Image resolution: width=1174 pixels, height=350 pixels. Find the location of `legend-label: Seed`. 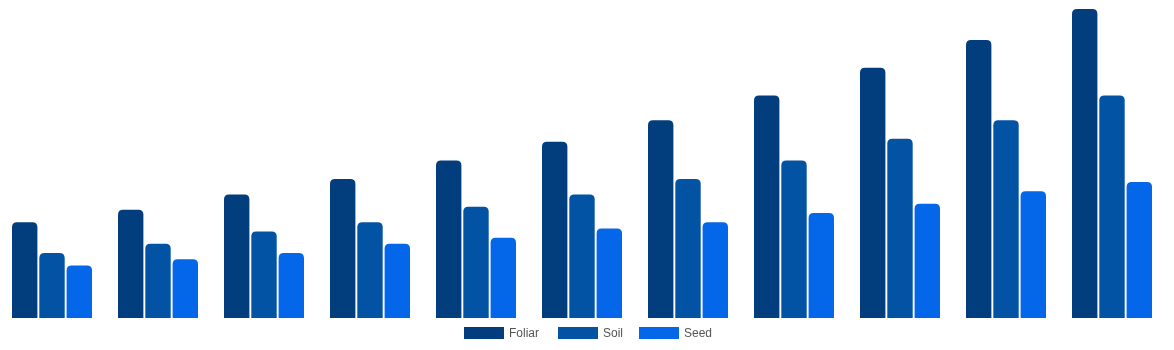

legend-label: Seed is located at coordinates (698, 333).